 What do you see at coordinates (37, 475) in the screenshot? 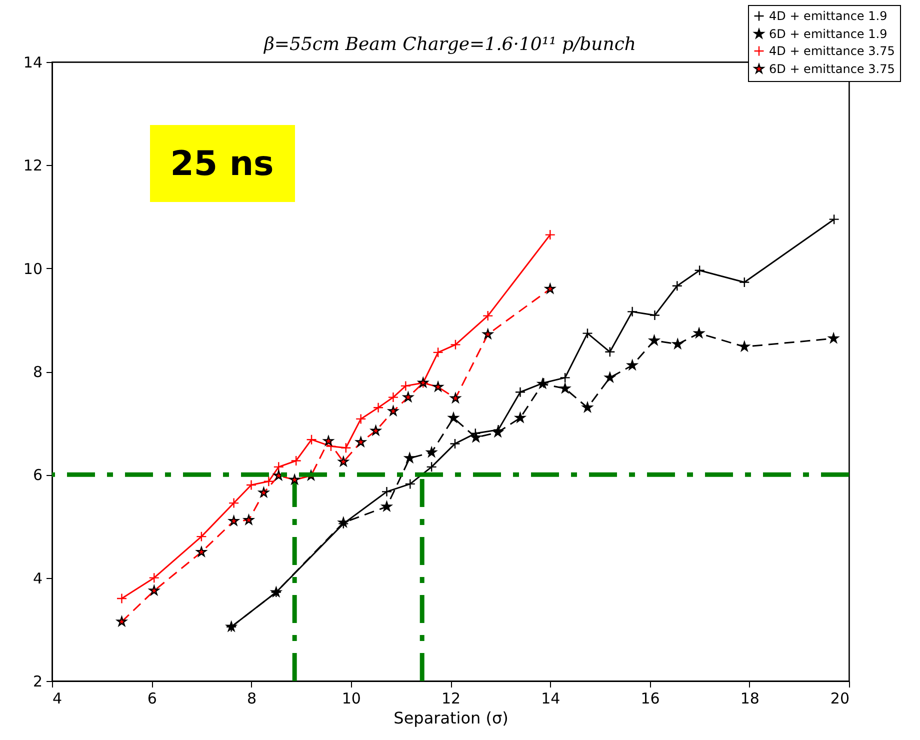
I see `y-tick-label: 6` at bounding box center [37, 475].